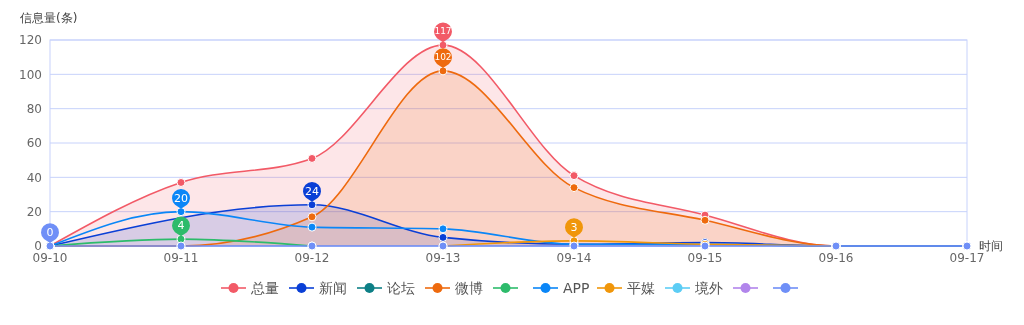 This screenshot has height=325, width=1024. Describe the element at coordinates (30, 74) in the screenshot. I see `y-tick-label: 100` at that location.